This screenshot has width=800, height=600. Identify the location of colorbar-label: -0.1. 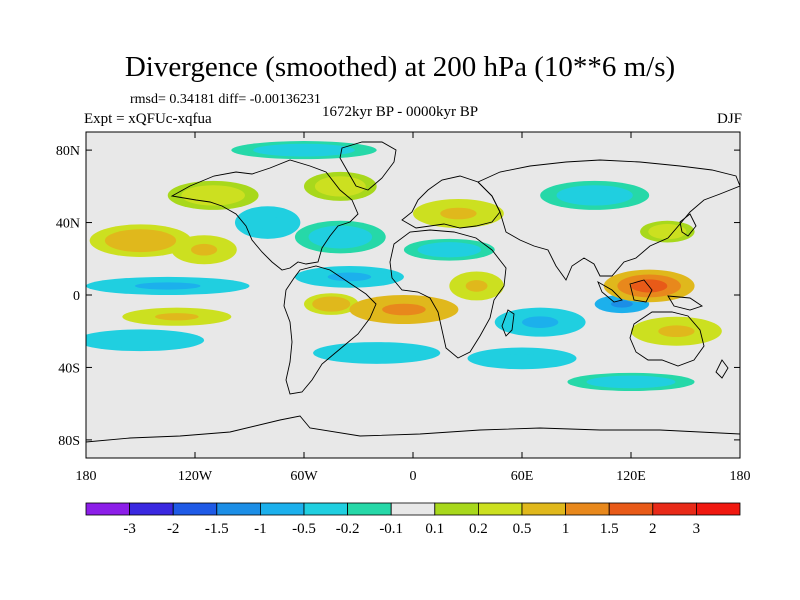
(391, 529).